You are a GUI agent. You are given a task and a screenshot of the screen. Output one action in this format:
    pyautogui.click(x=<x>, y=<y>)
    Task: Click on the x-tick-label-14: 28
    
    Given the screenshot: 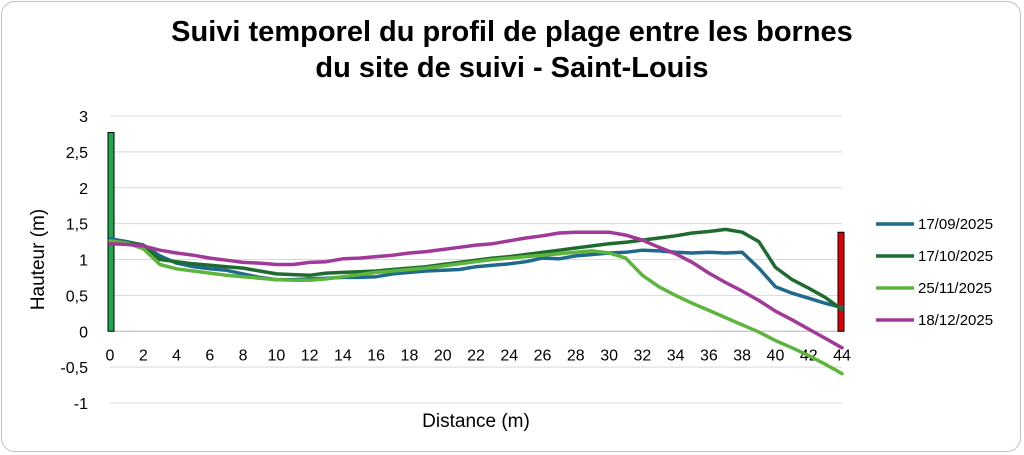 What is the action you would take?
    pyautogui.click(x=576, y=355)
    